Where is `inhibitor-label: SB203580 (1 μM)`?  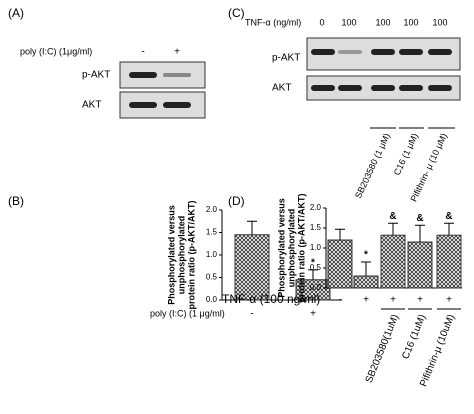
inhibitor-label: SB203580 (1 μM) is located at coordinates (372, 166).